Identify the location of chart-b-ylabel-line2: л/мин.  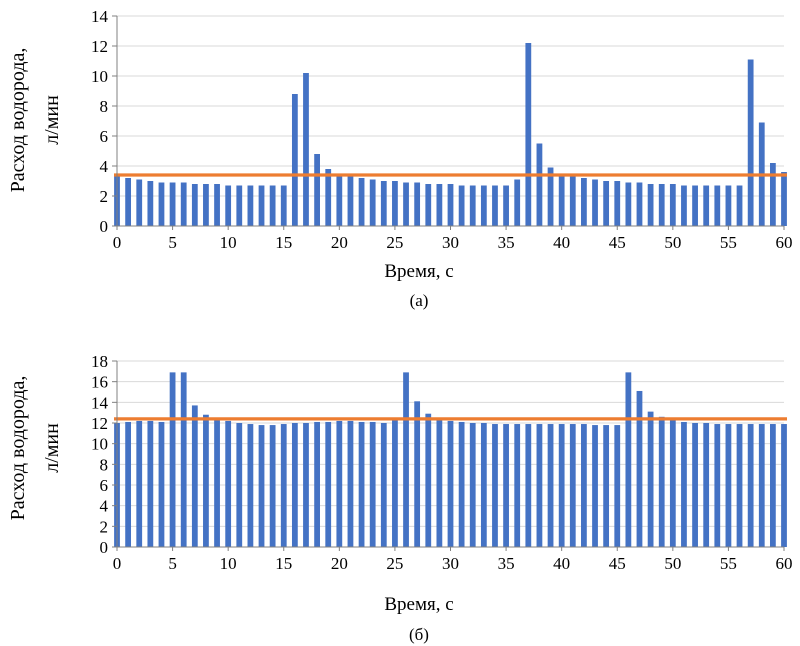
(52, 448).